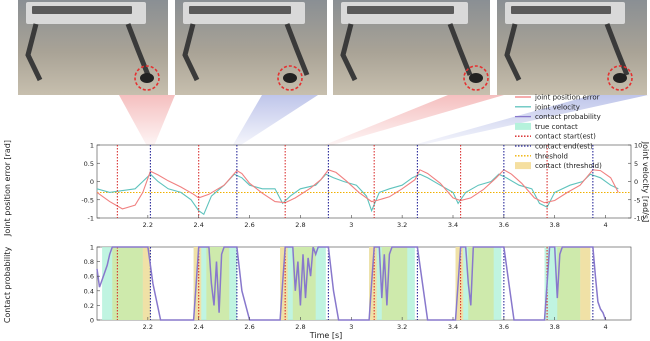 The width and height of the screenshot is (650, 341). What do you see at coordinates (638, 146) in the screenshot?
I see `y2-tick-label: 10` at bounding box center [638, 146].